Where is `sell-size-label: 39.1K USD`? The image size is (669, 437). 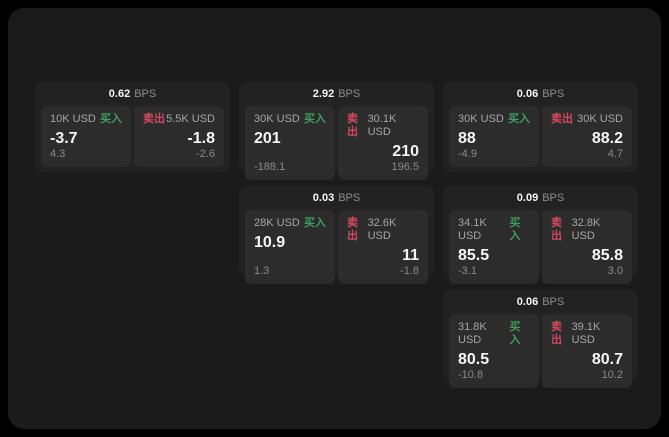
sell-size-label: 39.1K USD is located at coordinates (586, 333).